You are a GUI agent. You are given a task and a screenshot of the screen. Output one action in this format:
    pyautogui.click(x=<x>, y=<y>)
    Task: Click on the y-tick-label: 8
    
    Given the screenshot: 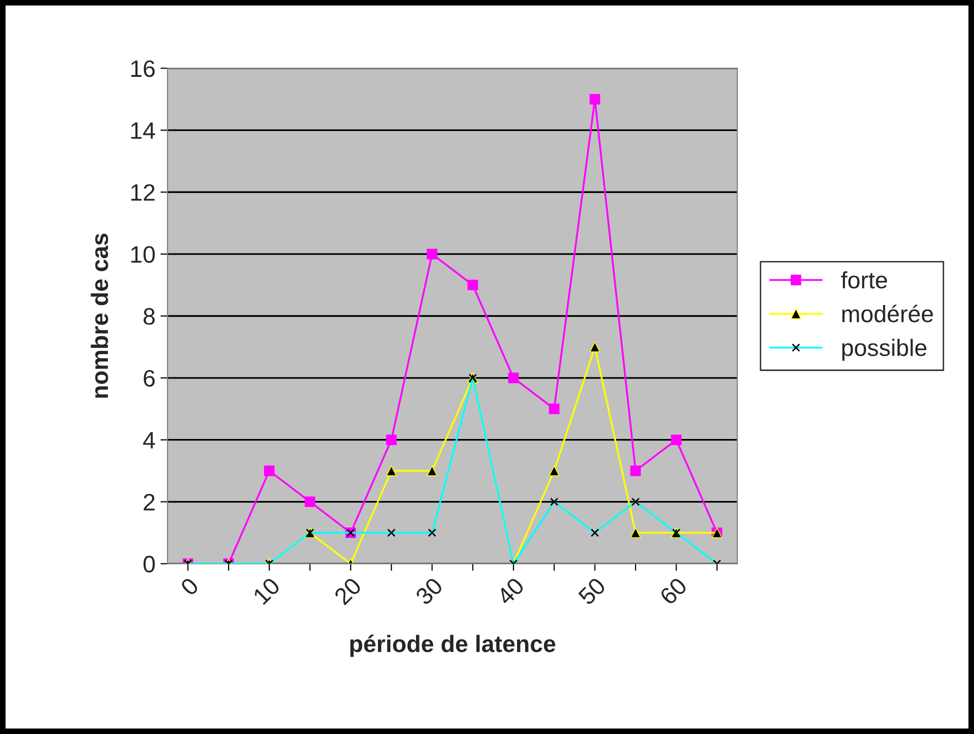 What is the action you would take?
    pyautogui.click(x=149, y=316)
    